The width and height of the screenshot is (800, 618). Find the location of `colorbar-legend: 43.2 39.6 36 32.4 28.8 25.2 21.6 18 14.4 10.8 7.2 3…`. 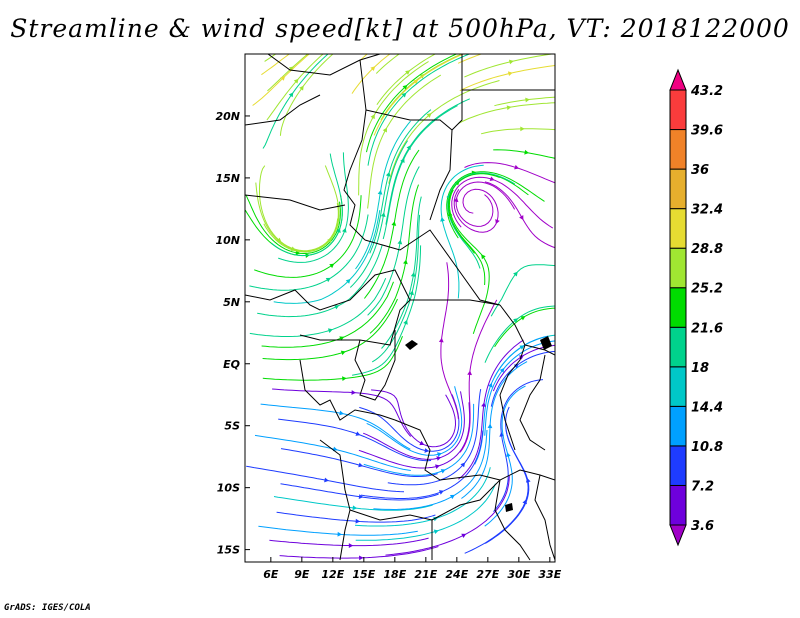

colorbar-legend: 43.2 39.6 36 32.4 28.8 25.2 21.6 18 14.4 10.8 7.2 3… is located at coordinates (696, 307).